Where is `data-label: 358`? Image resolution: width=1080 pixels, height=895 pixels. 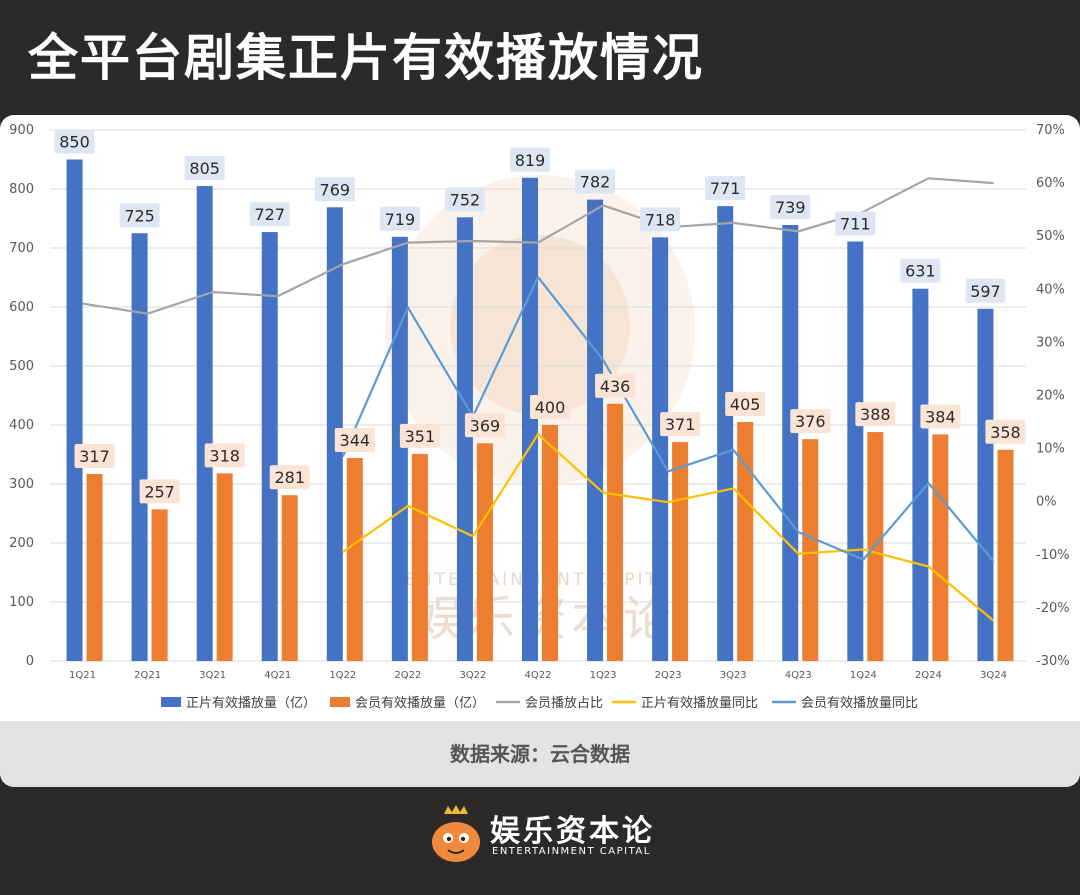
data-label: 358 is located at coordinates (1005, 432).